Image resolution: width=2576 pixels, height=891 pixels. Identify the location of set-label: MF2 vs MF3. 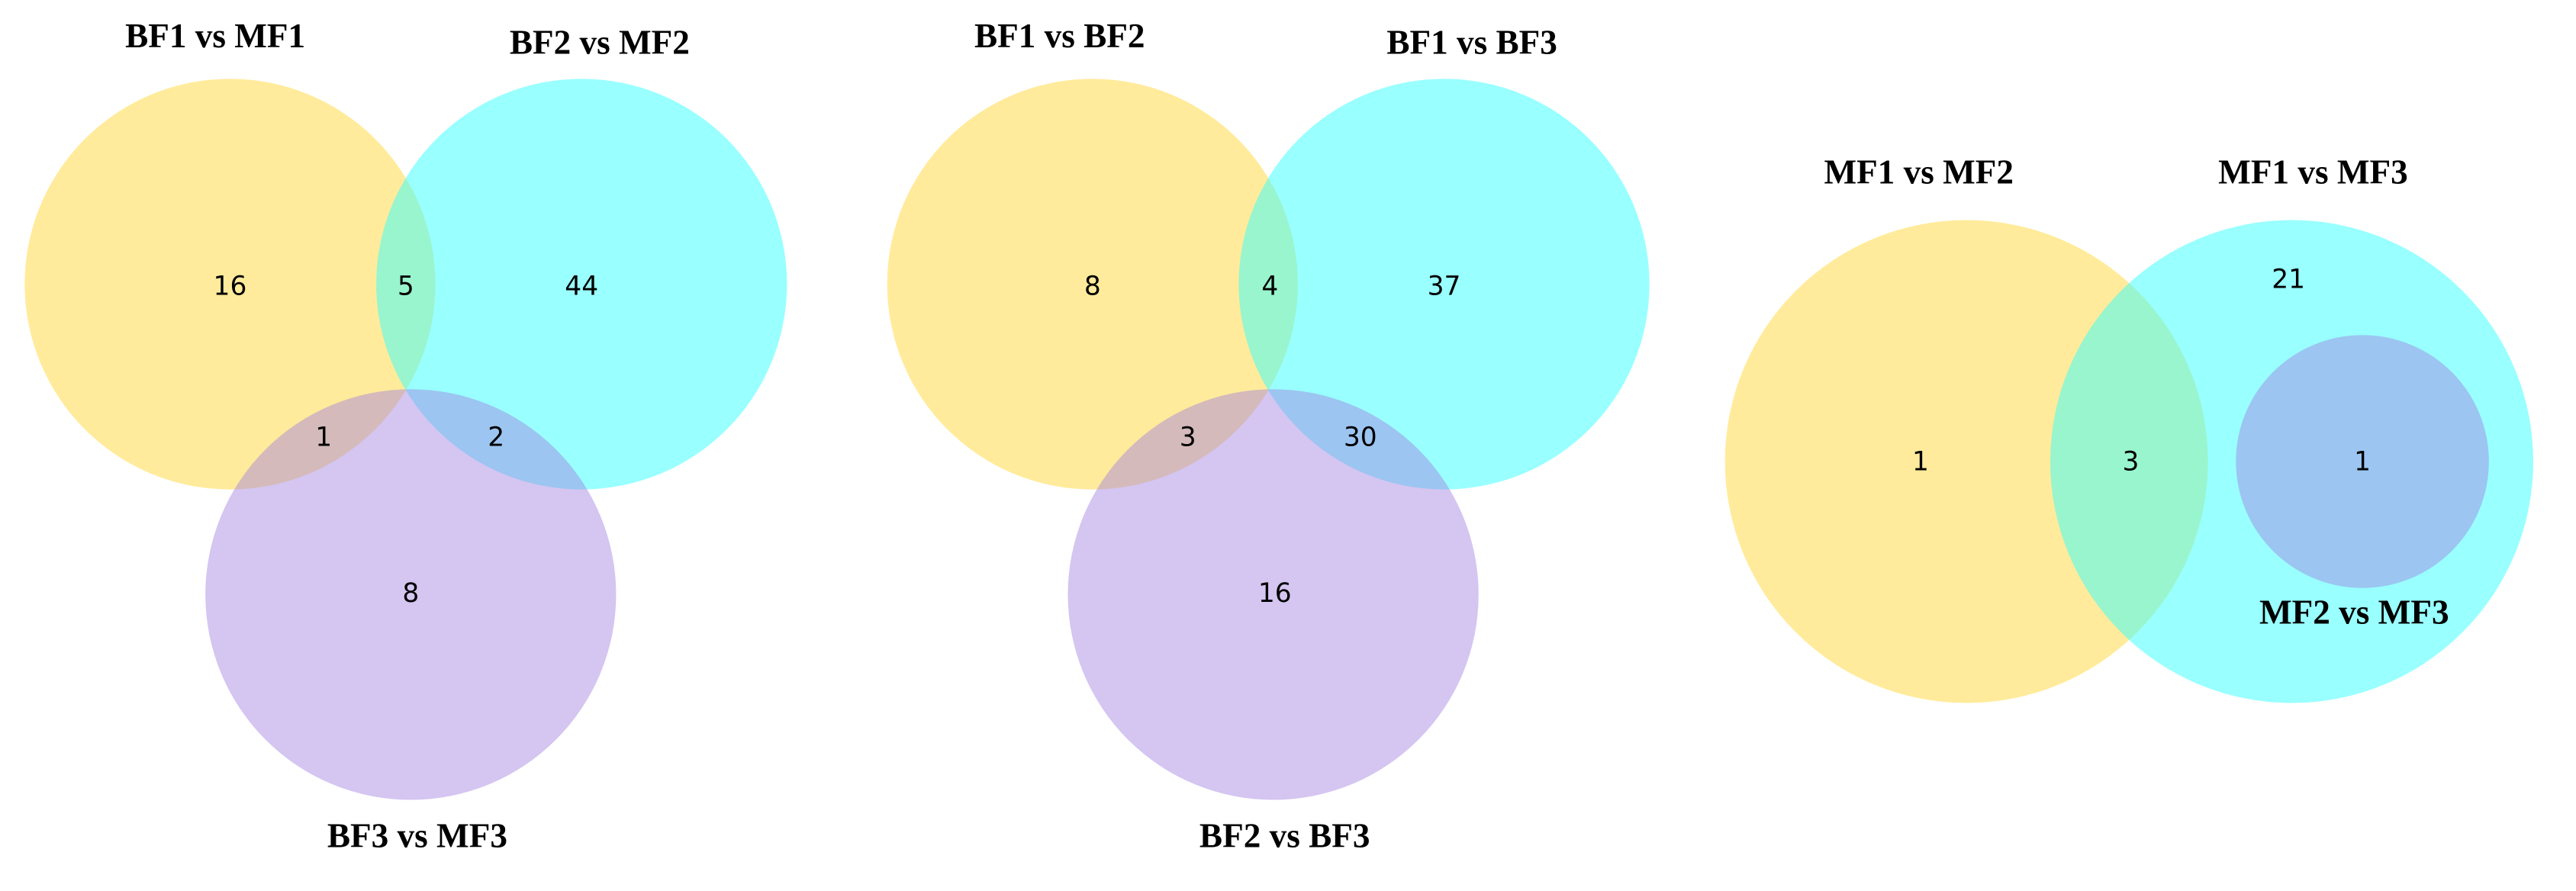
(2354, 612).